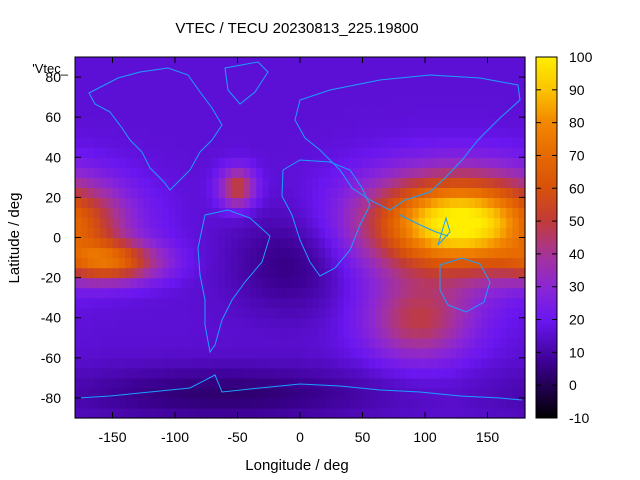 The width and height of the screenshot is (640, 480). What do you see at coordinates (51, 278) in the screenshot?
I see `y-tick-label: -20` at bounding box center [51, 278].